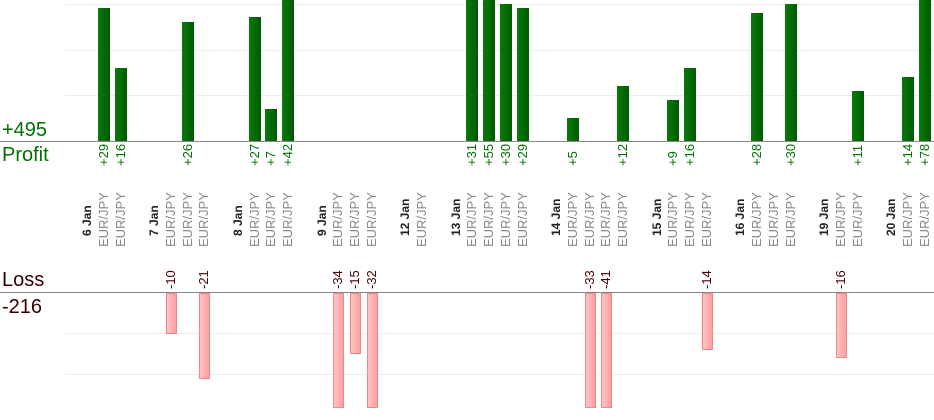  What do you see at coordinates (606, 279) in the screenshot?
I see `loss-value-label: -41` at bounding box center [606, 279].